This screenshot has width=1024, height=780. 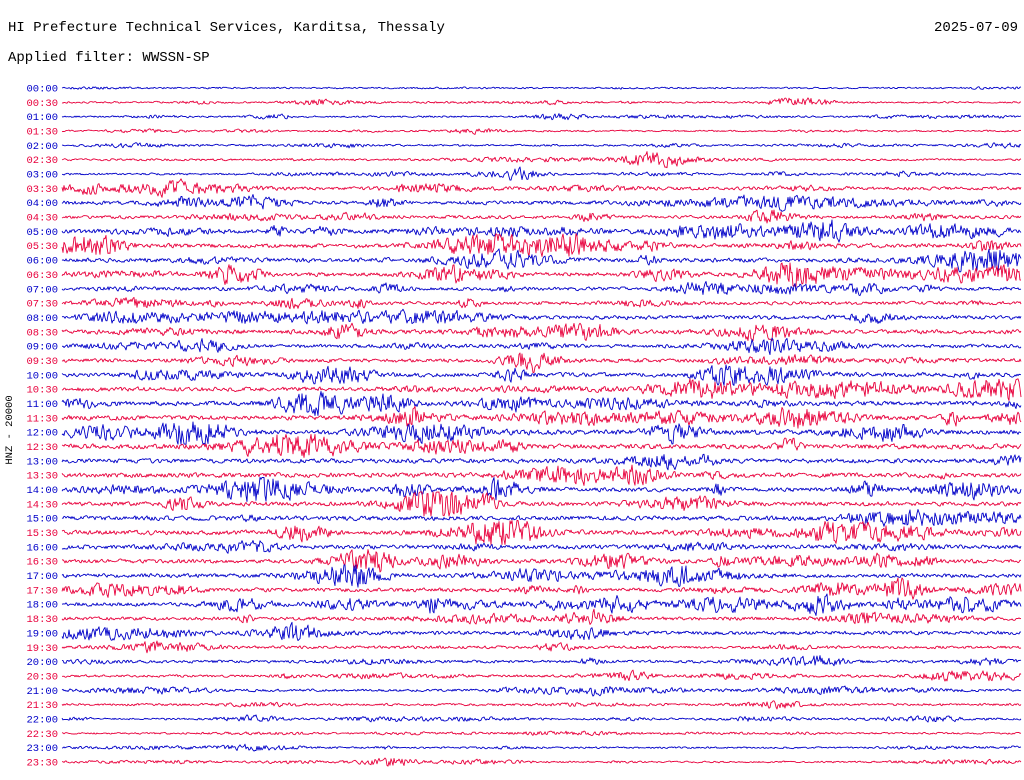 What do you see at coordinates (42, 90) in the screenshot?
I see `trace-time-label: 00:00` at bounding box center [42, 90].